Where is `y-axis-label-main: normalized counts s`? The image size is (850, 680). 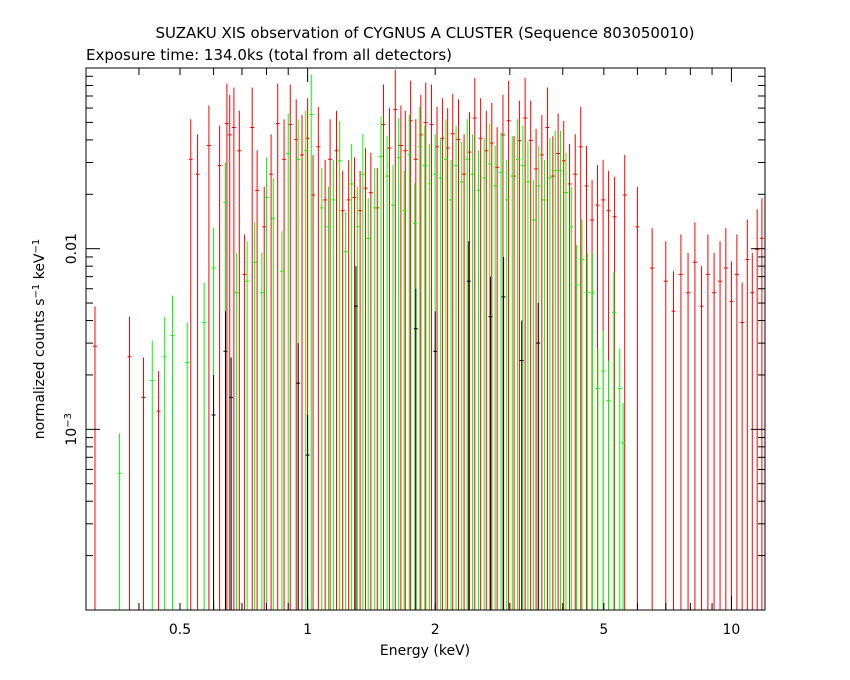
y-axis-label-main: normalized counts s is located at coordinates (40, 368).